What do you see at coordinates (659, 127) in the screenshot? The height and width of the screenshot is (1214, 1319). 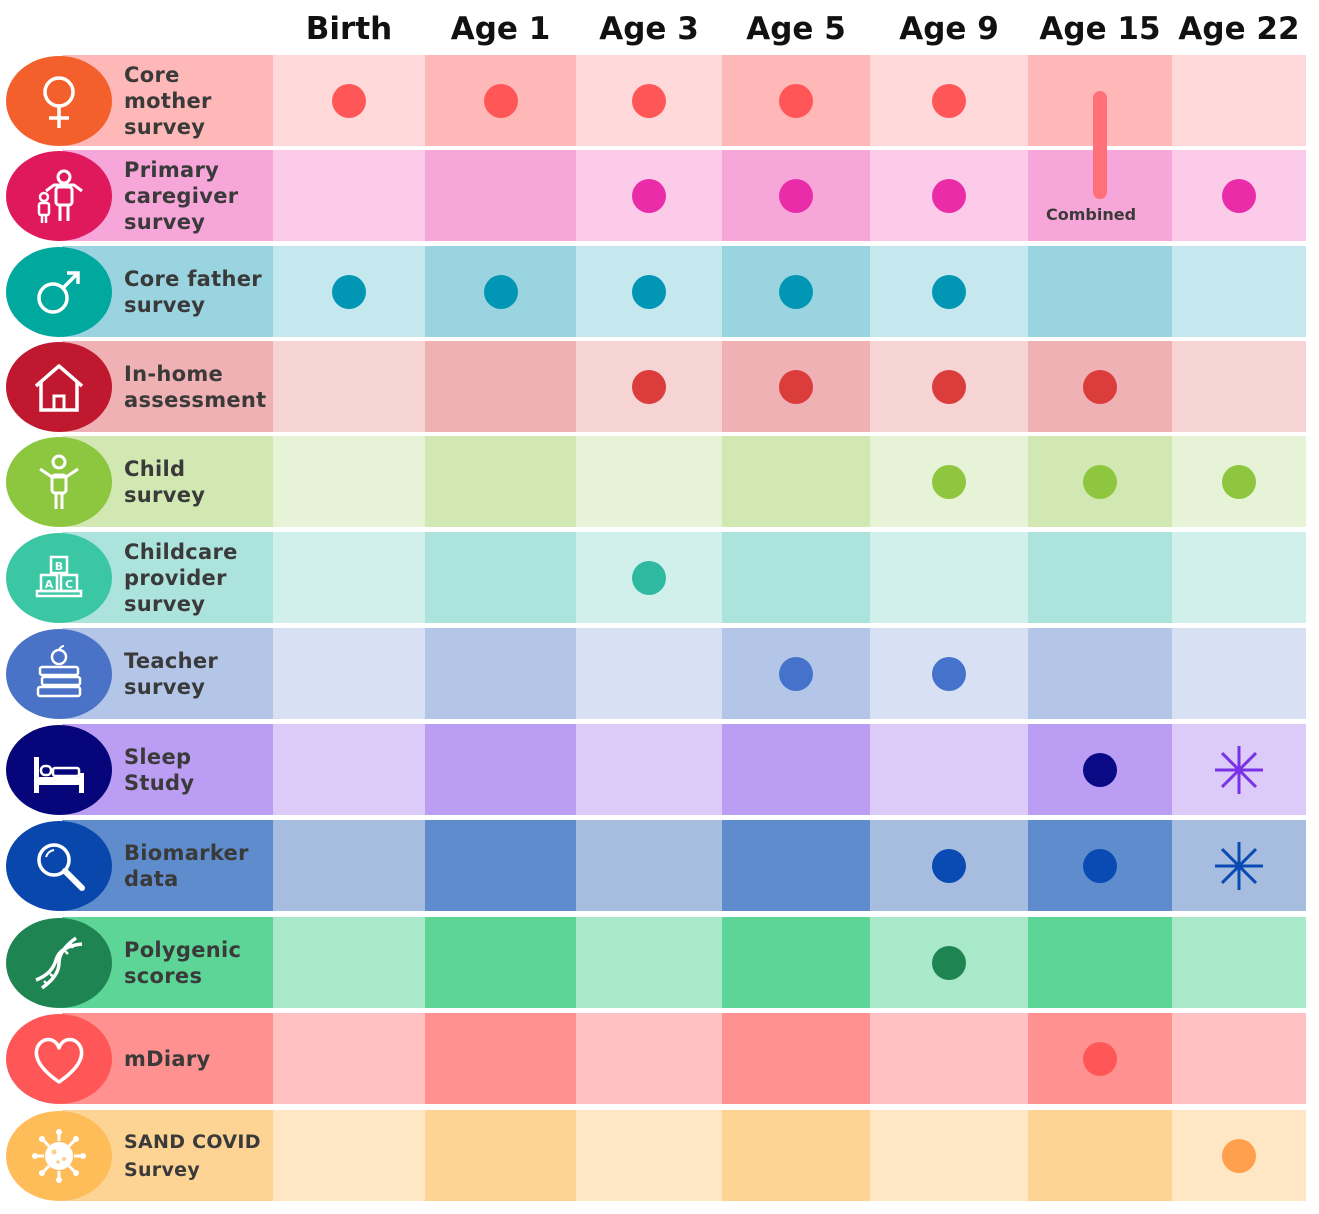 I see `timeline-row: Core mother survey` at bounding box center [659, 127].